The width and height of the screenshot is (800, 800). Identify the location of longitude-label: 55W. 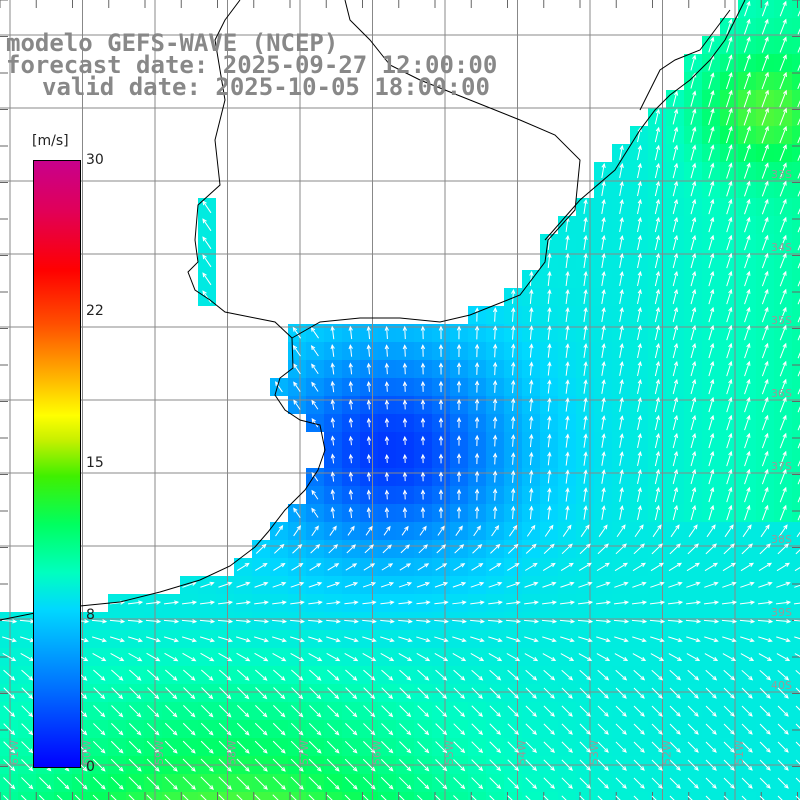
(449, 752).